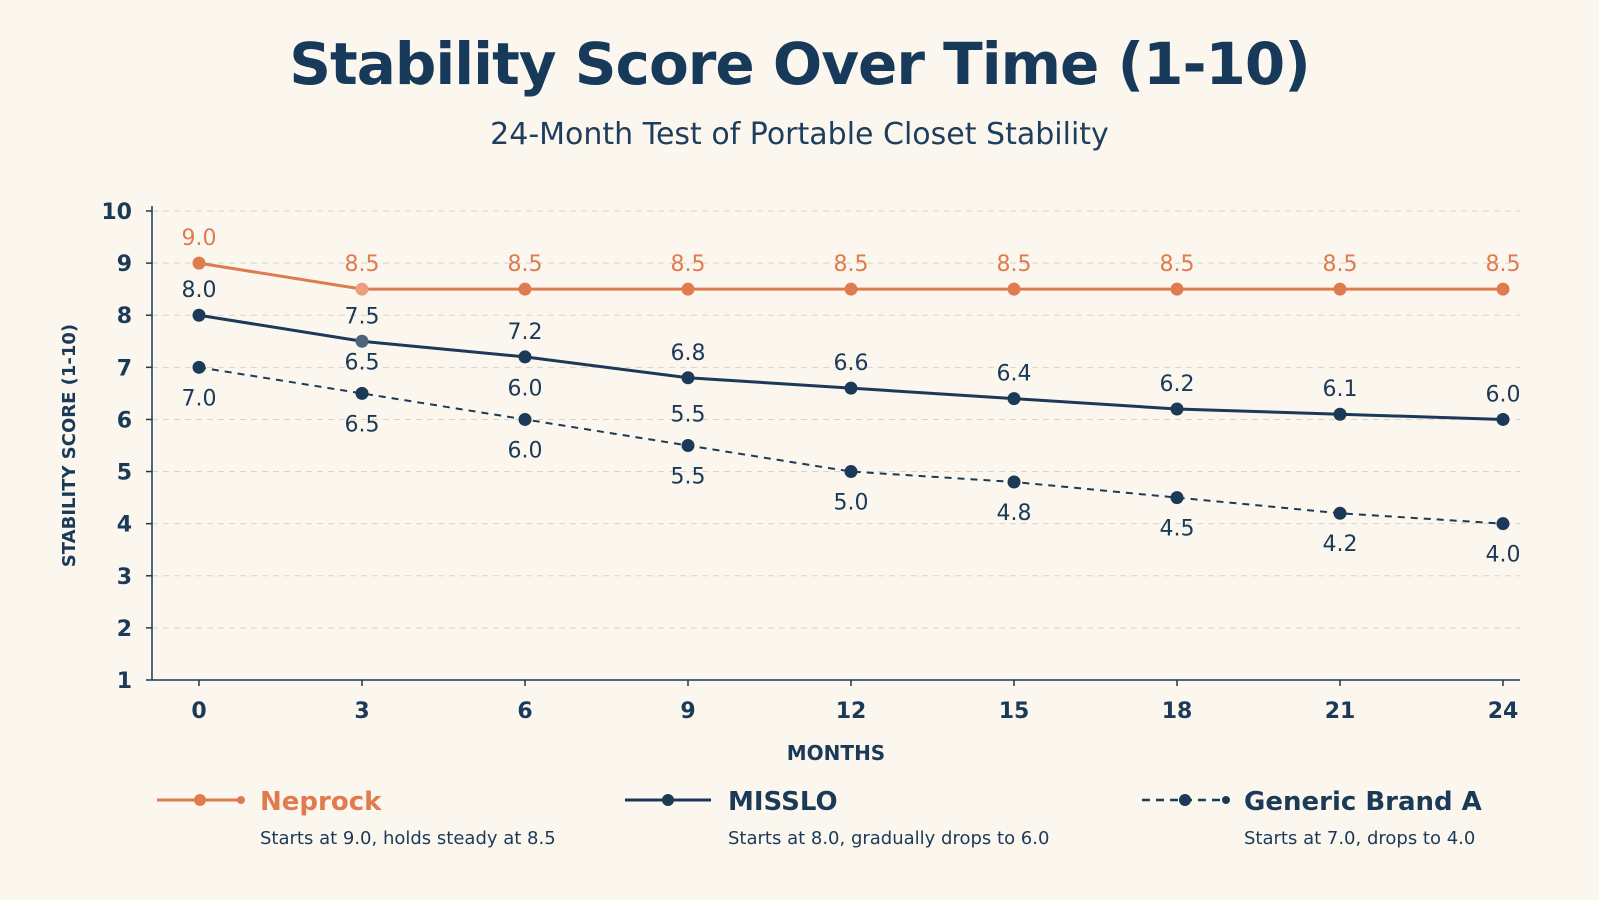 The height and width of the screenshot is (900, 1599). I want to click on data-label-generic-brand-a: 5.5, so click(688, 477).